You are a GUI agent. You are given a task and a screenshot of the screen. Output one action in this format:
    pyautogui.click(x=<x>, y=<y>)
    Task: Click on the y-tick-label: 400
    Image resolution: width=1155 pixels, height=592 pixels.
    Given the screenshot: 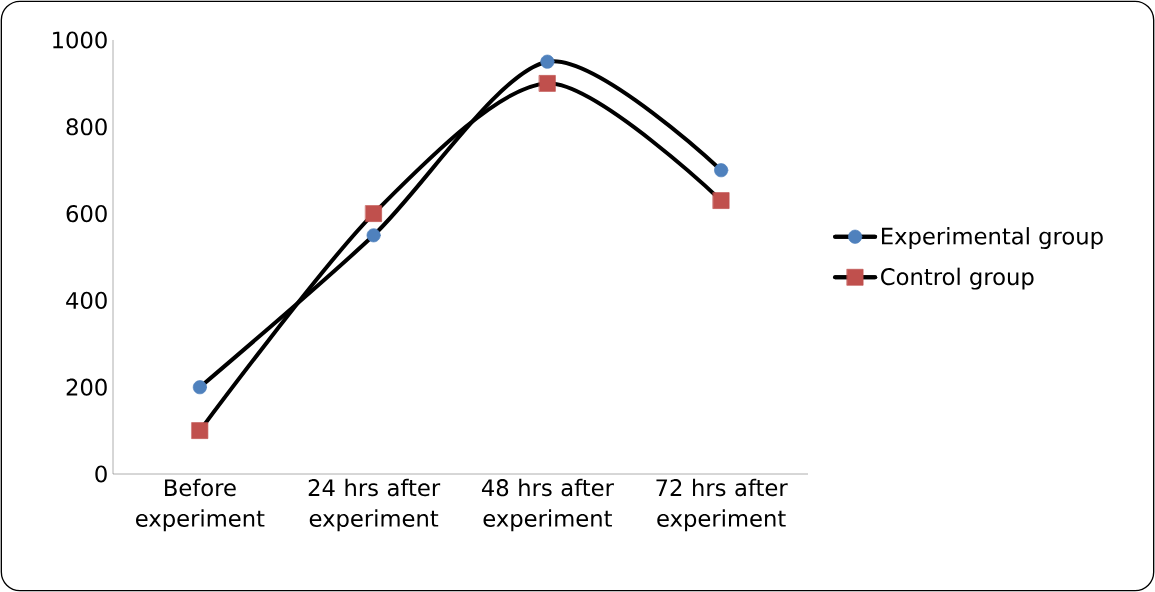 What is the action you would take?
    pyautogui.click(x=86, y=300)
    